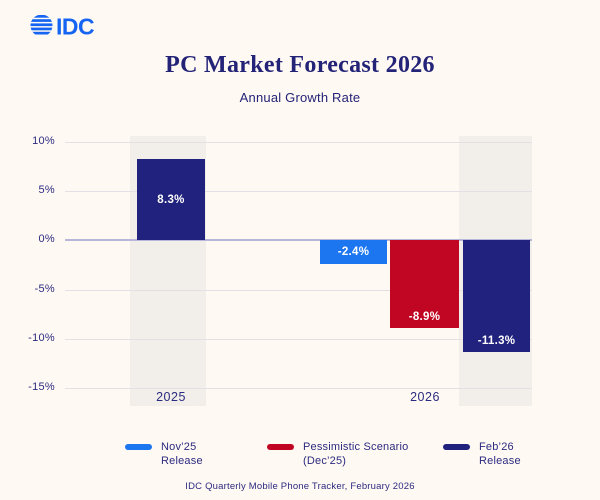 The height and width of the screenshot is (500, 600). I want to click on gridline--5, so click(298, 290).